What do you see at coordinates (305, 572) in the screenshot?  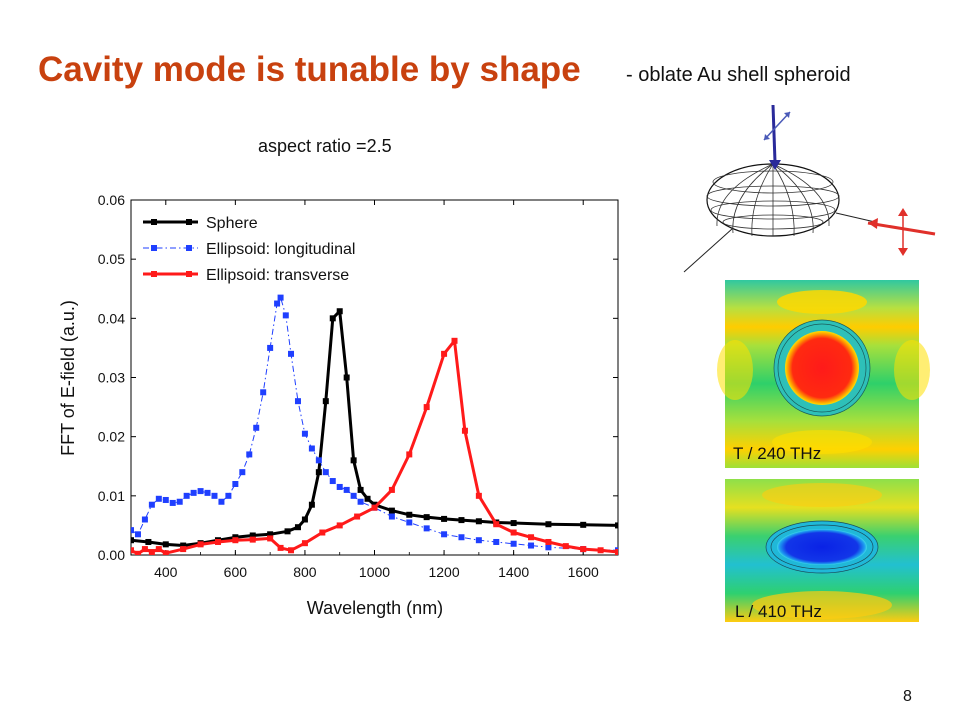 I see `x-tick-label: 800` at bounding box center [305, 572].